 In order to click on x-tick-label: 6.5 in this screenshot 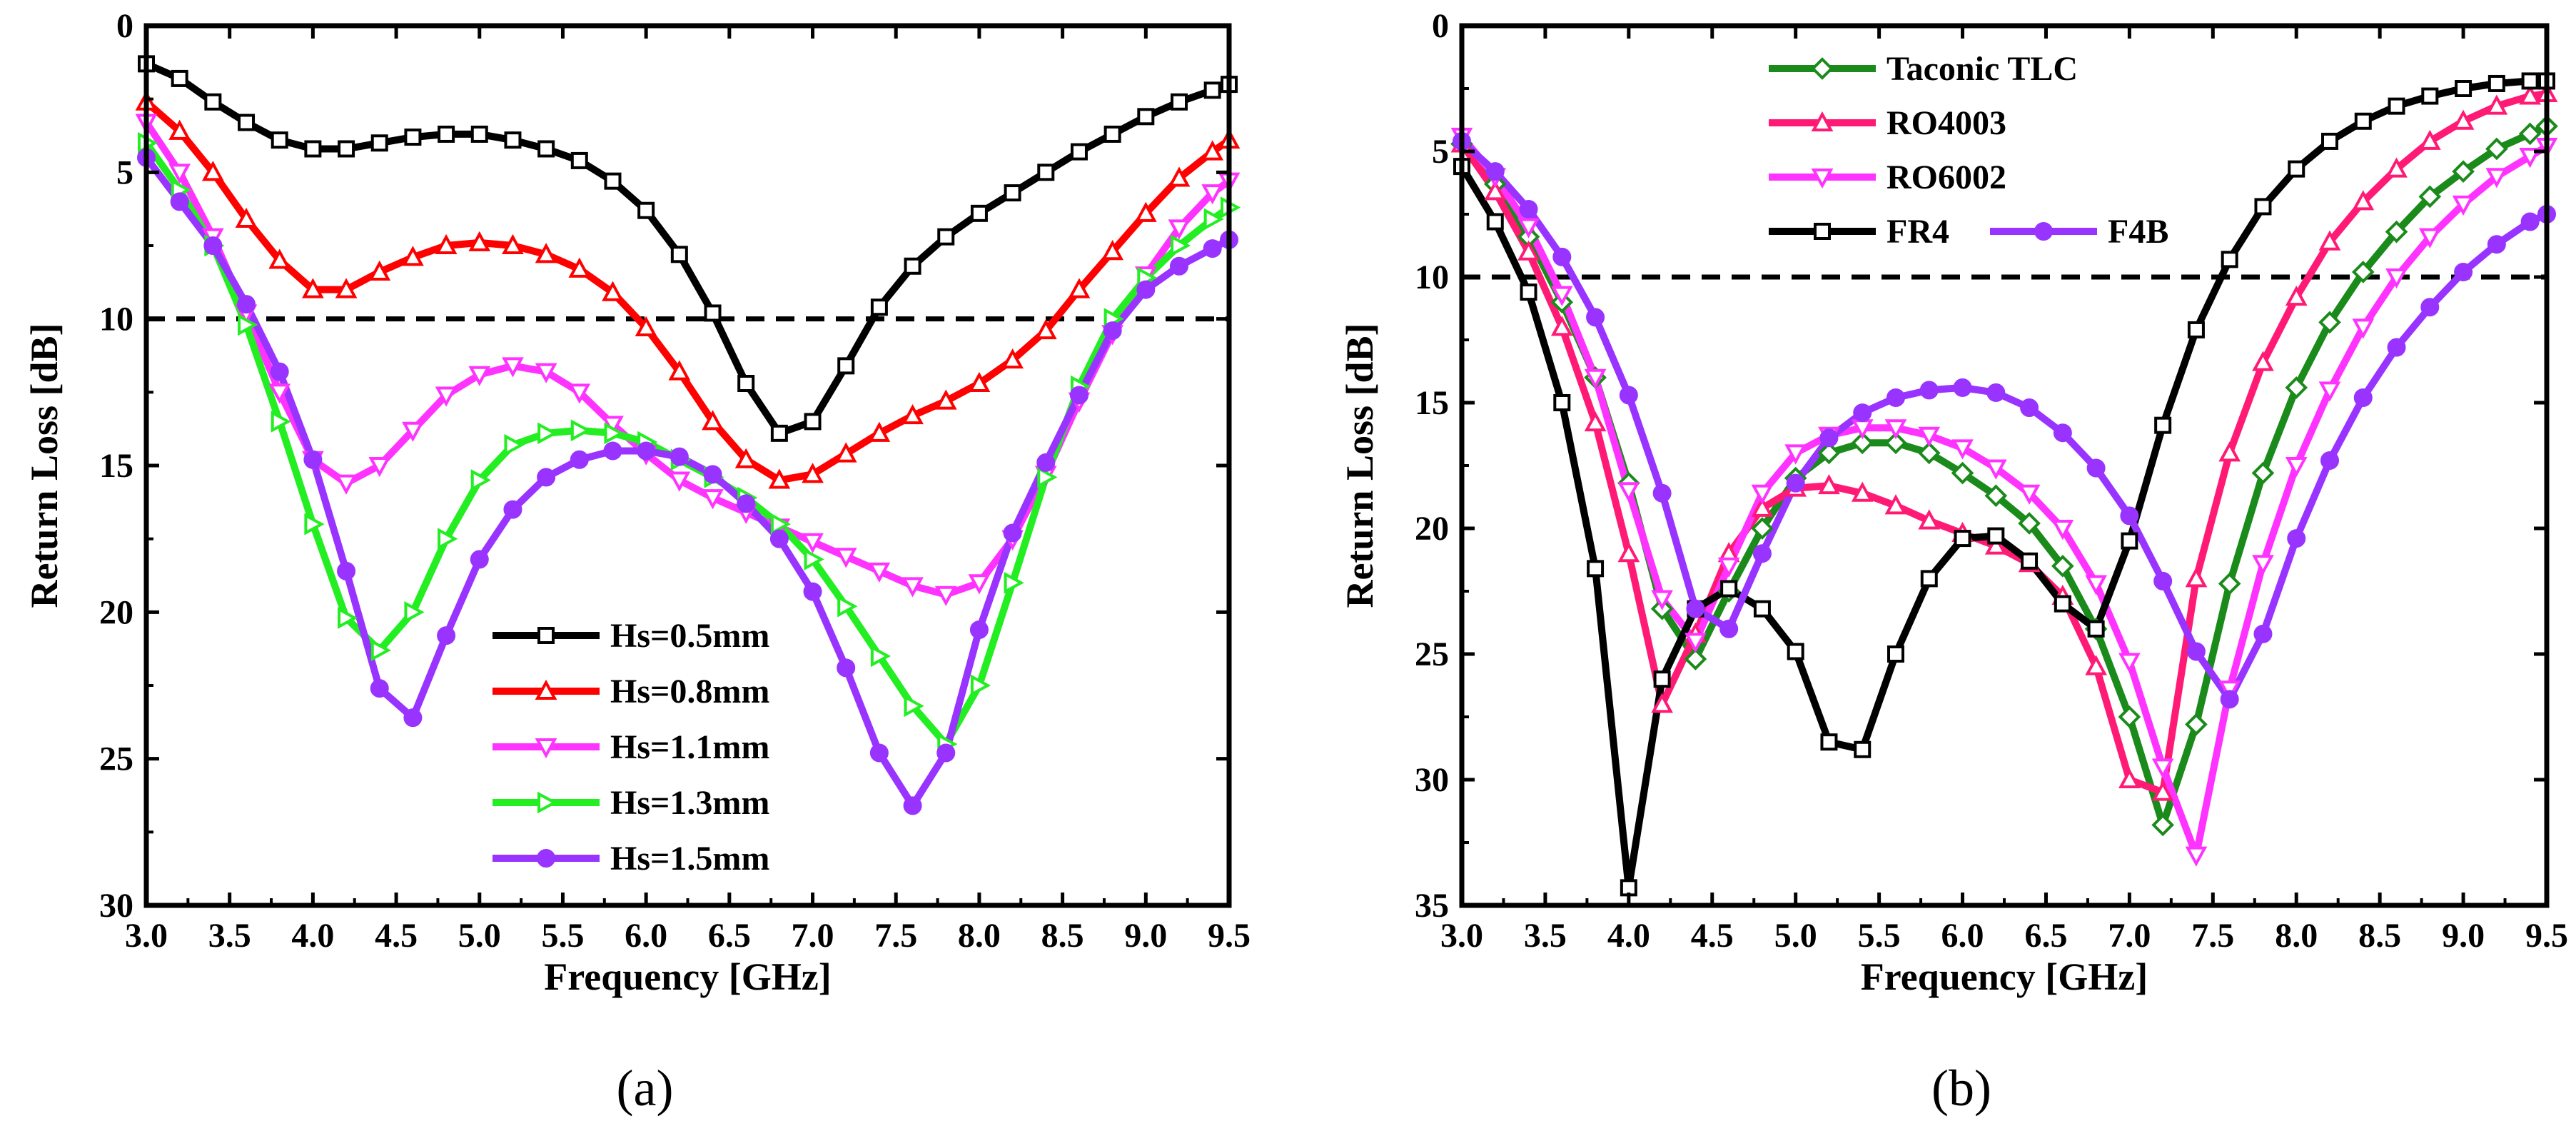, I will do `click(729, 936)`.